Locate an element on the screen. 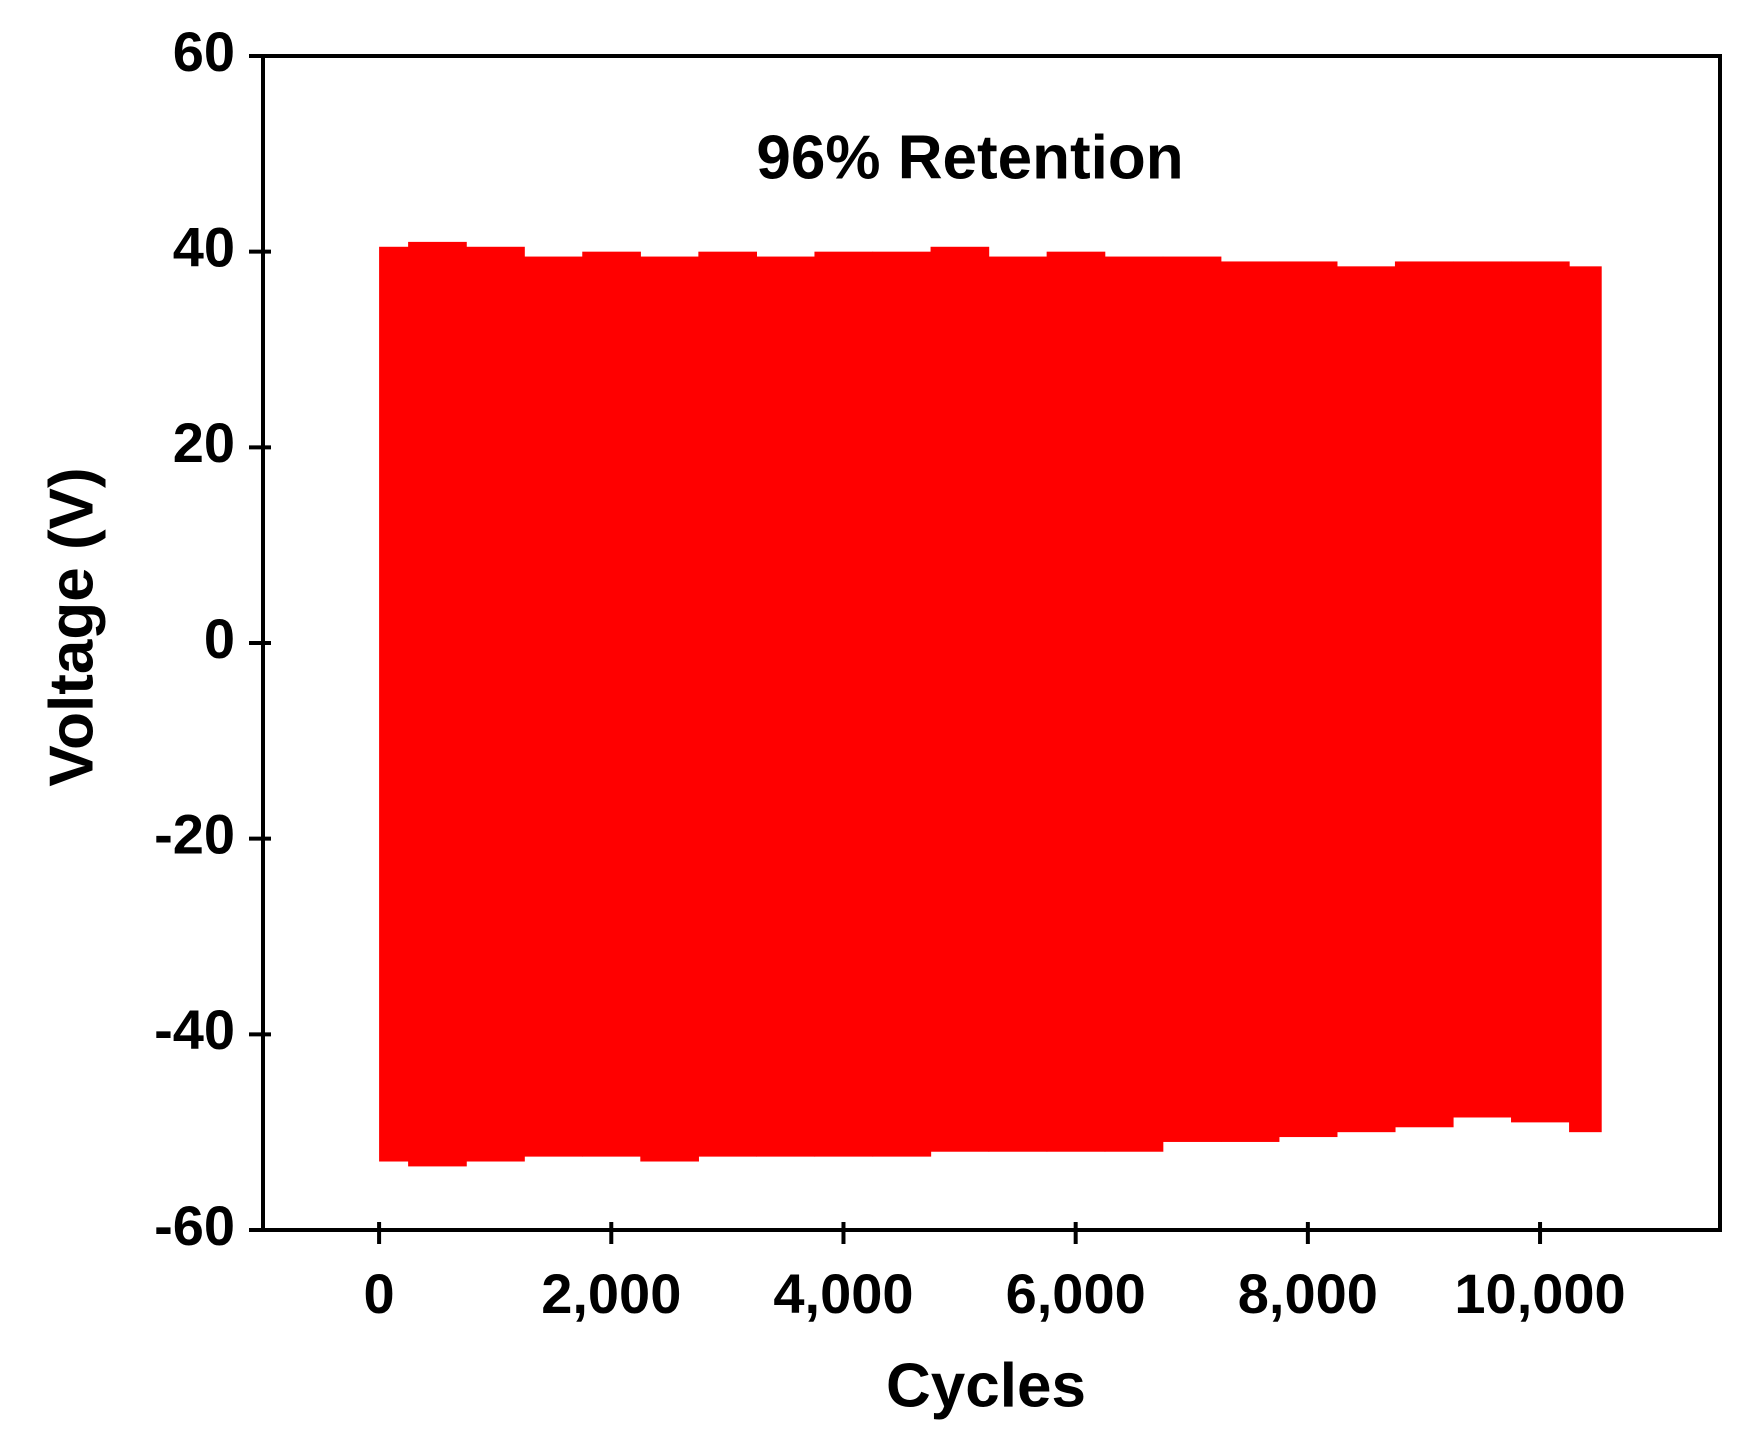  y-tick-label: 60 is located at coordinates (204, 51).